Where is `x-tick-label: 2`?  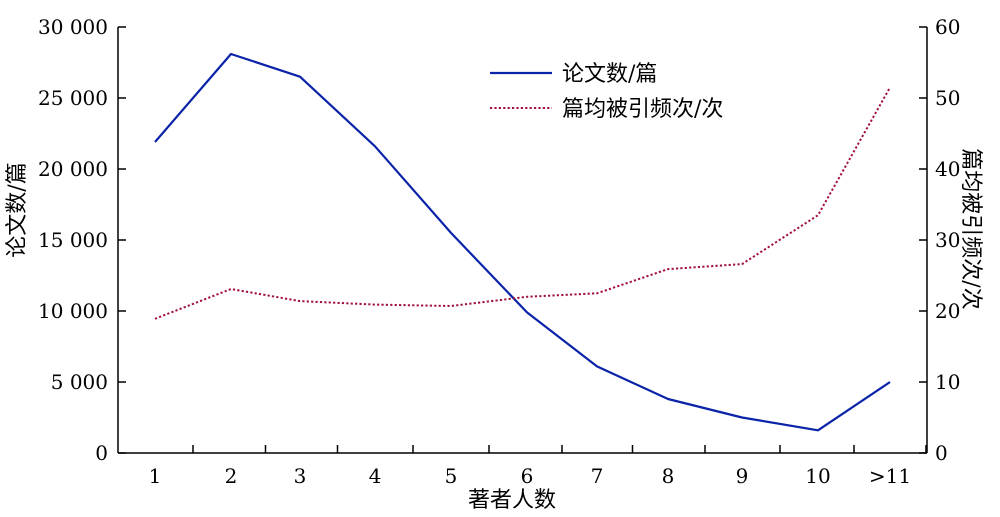 x-tick-label: 2 is located at coordinates (231, 476).